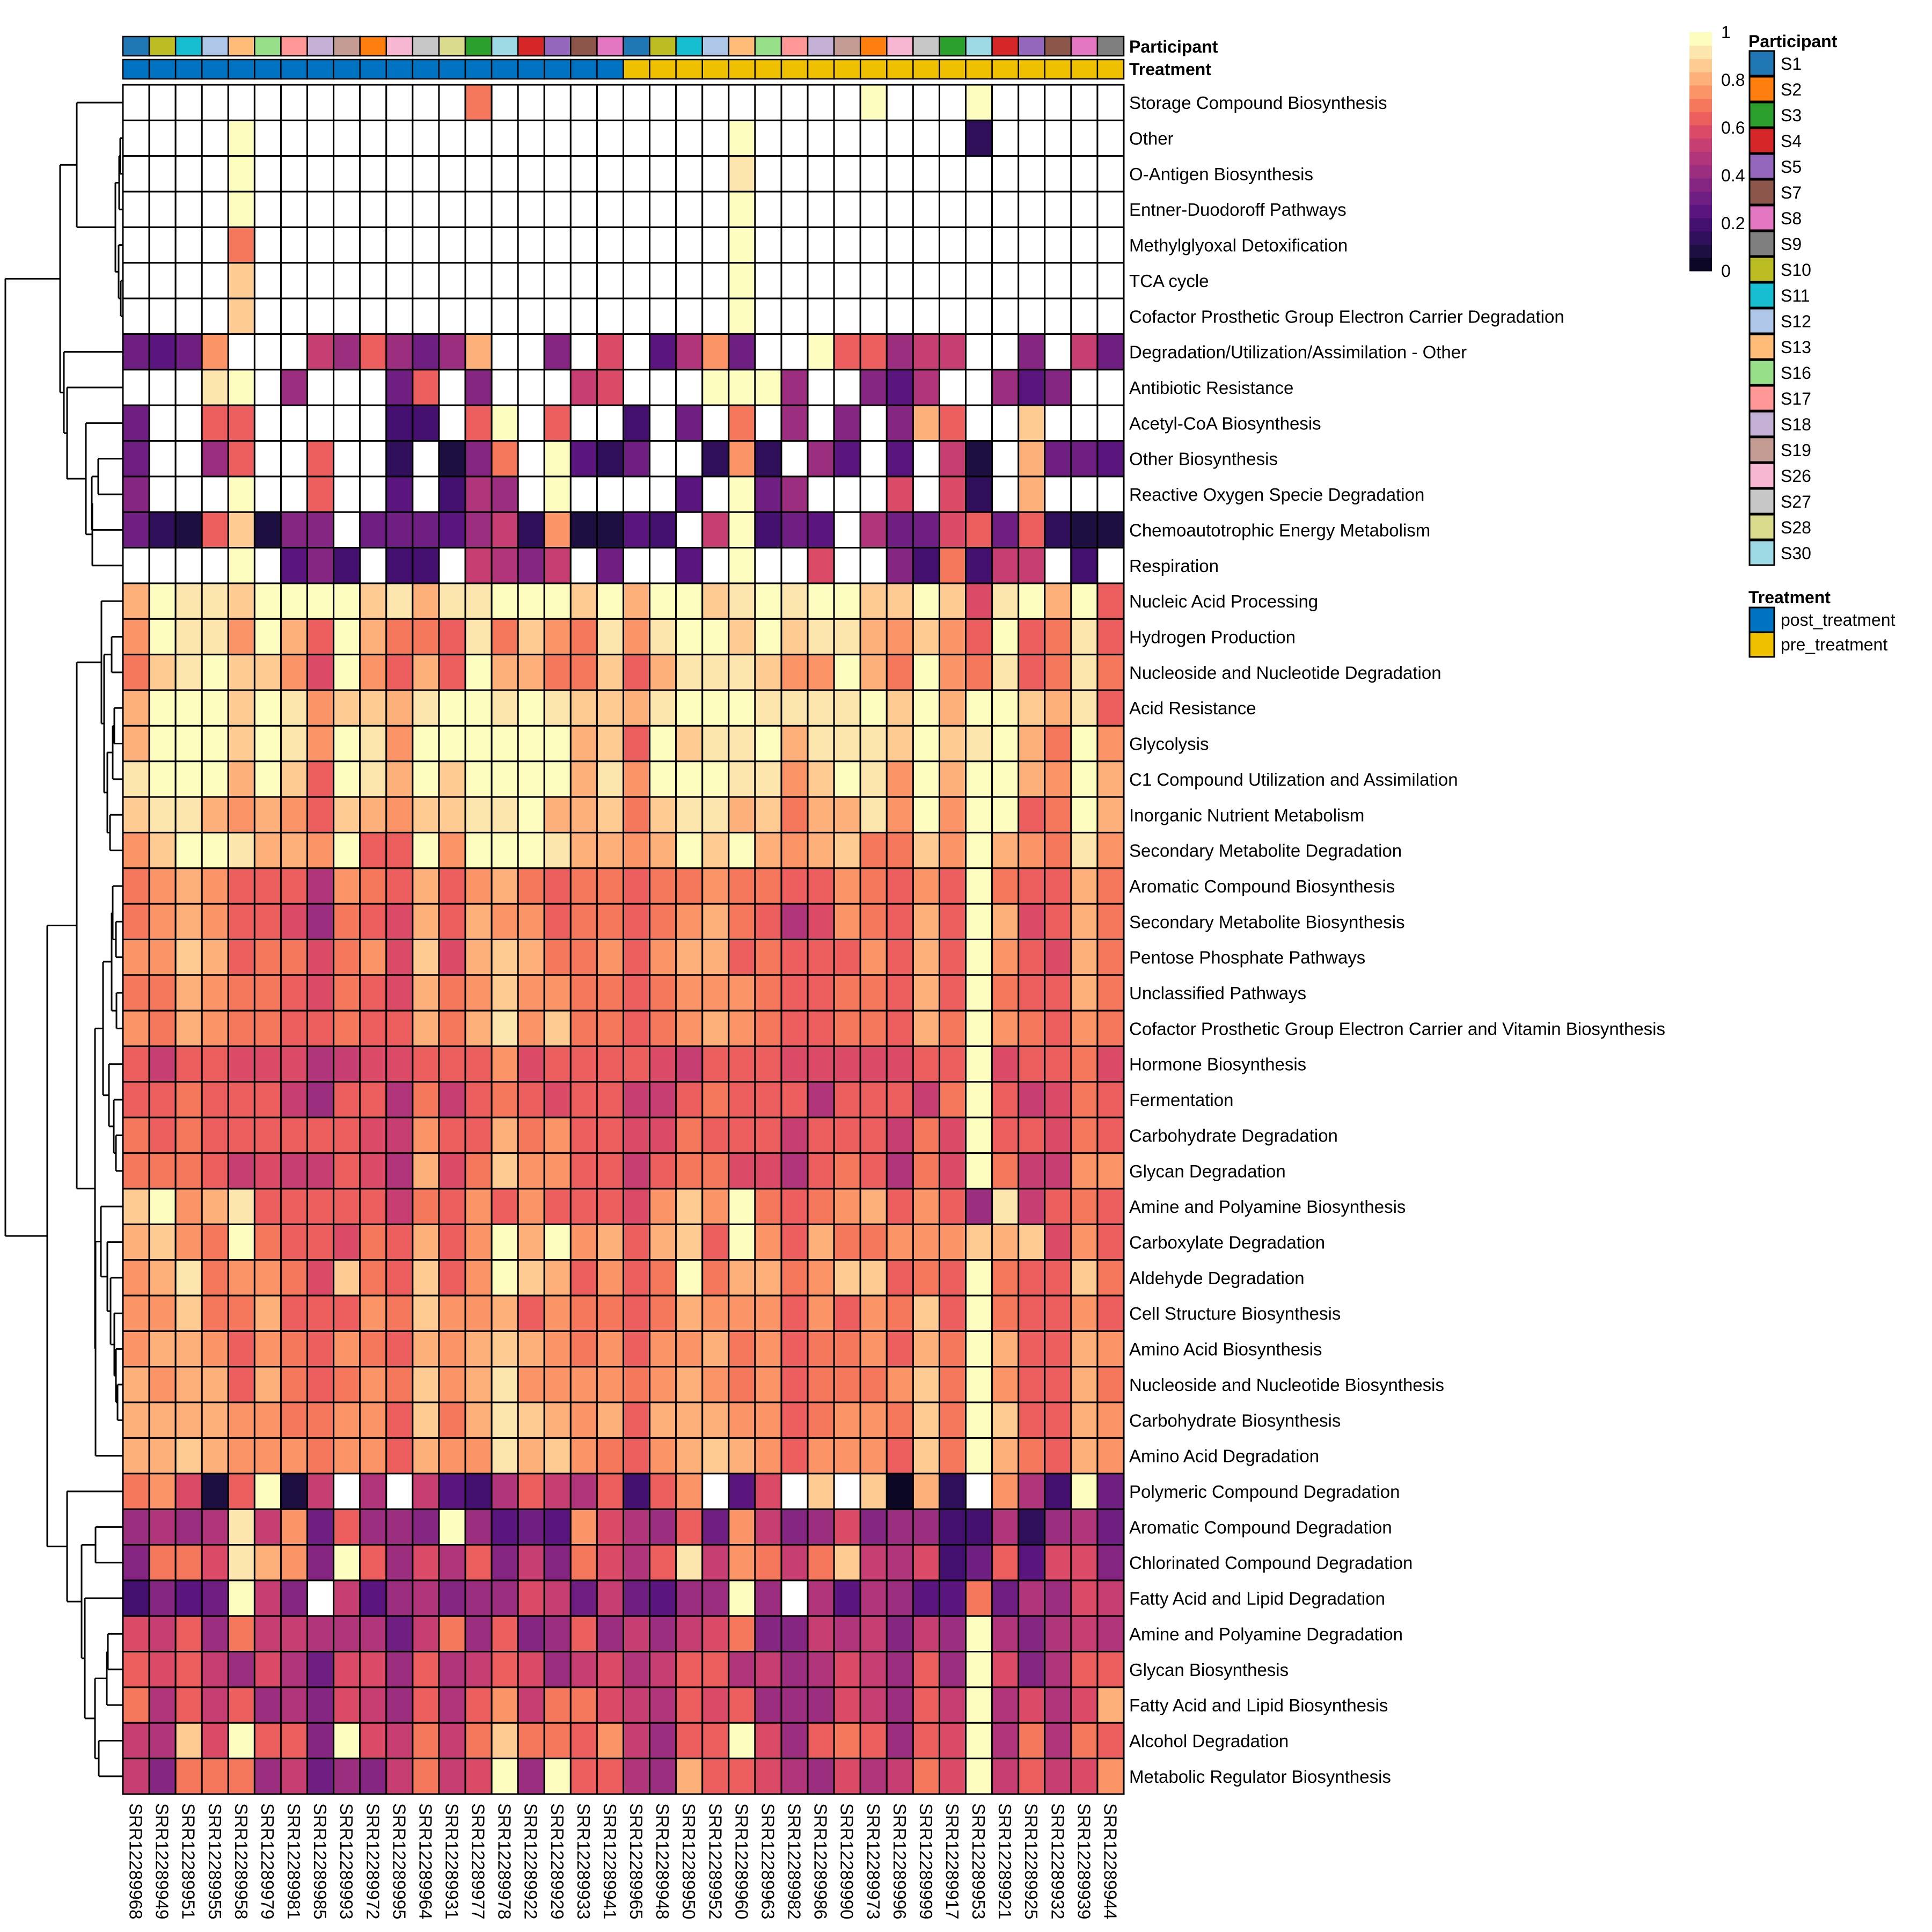  What do you see at coordinates (294, 1861) in the screenshot?
I see `column-label: SRR12289981` at bounding box center [294, 1861].